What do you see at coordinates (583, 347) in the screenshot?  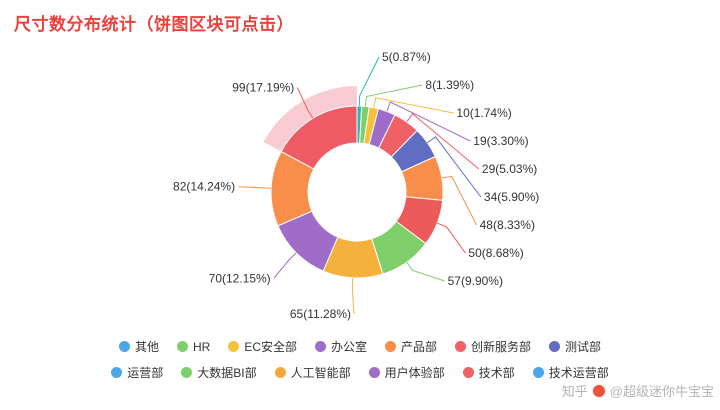 I see `legend-label: 测试部` at bounding box center [583, 347].